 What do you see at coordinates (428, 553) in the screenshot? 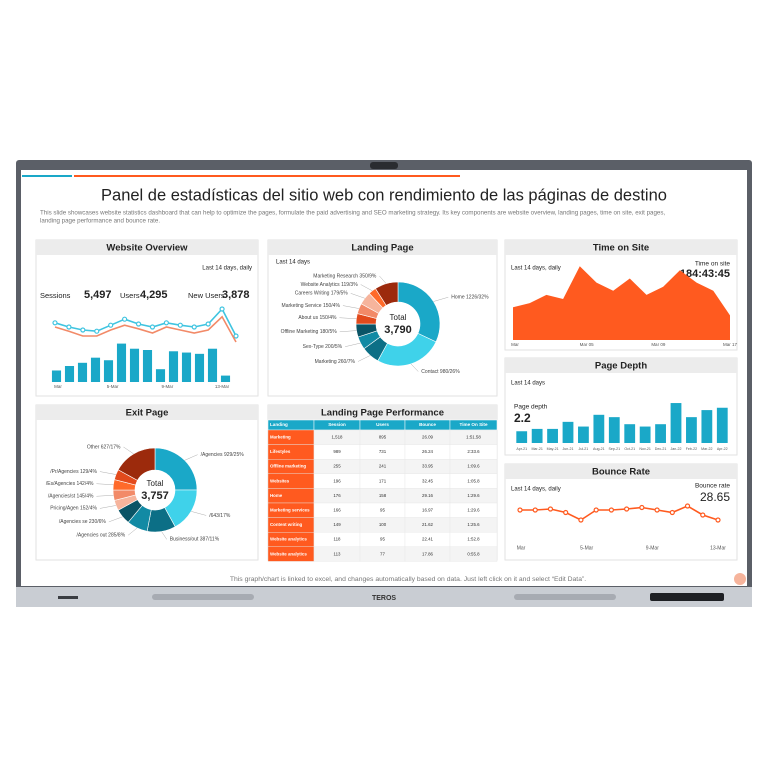
I see `table-cell-text: 17.86` at bounding box center [428, 553].